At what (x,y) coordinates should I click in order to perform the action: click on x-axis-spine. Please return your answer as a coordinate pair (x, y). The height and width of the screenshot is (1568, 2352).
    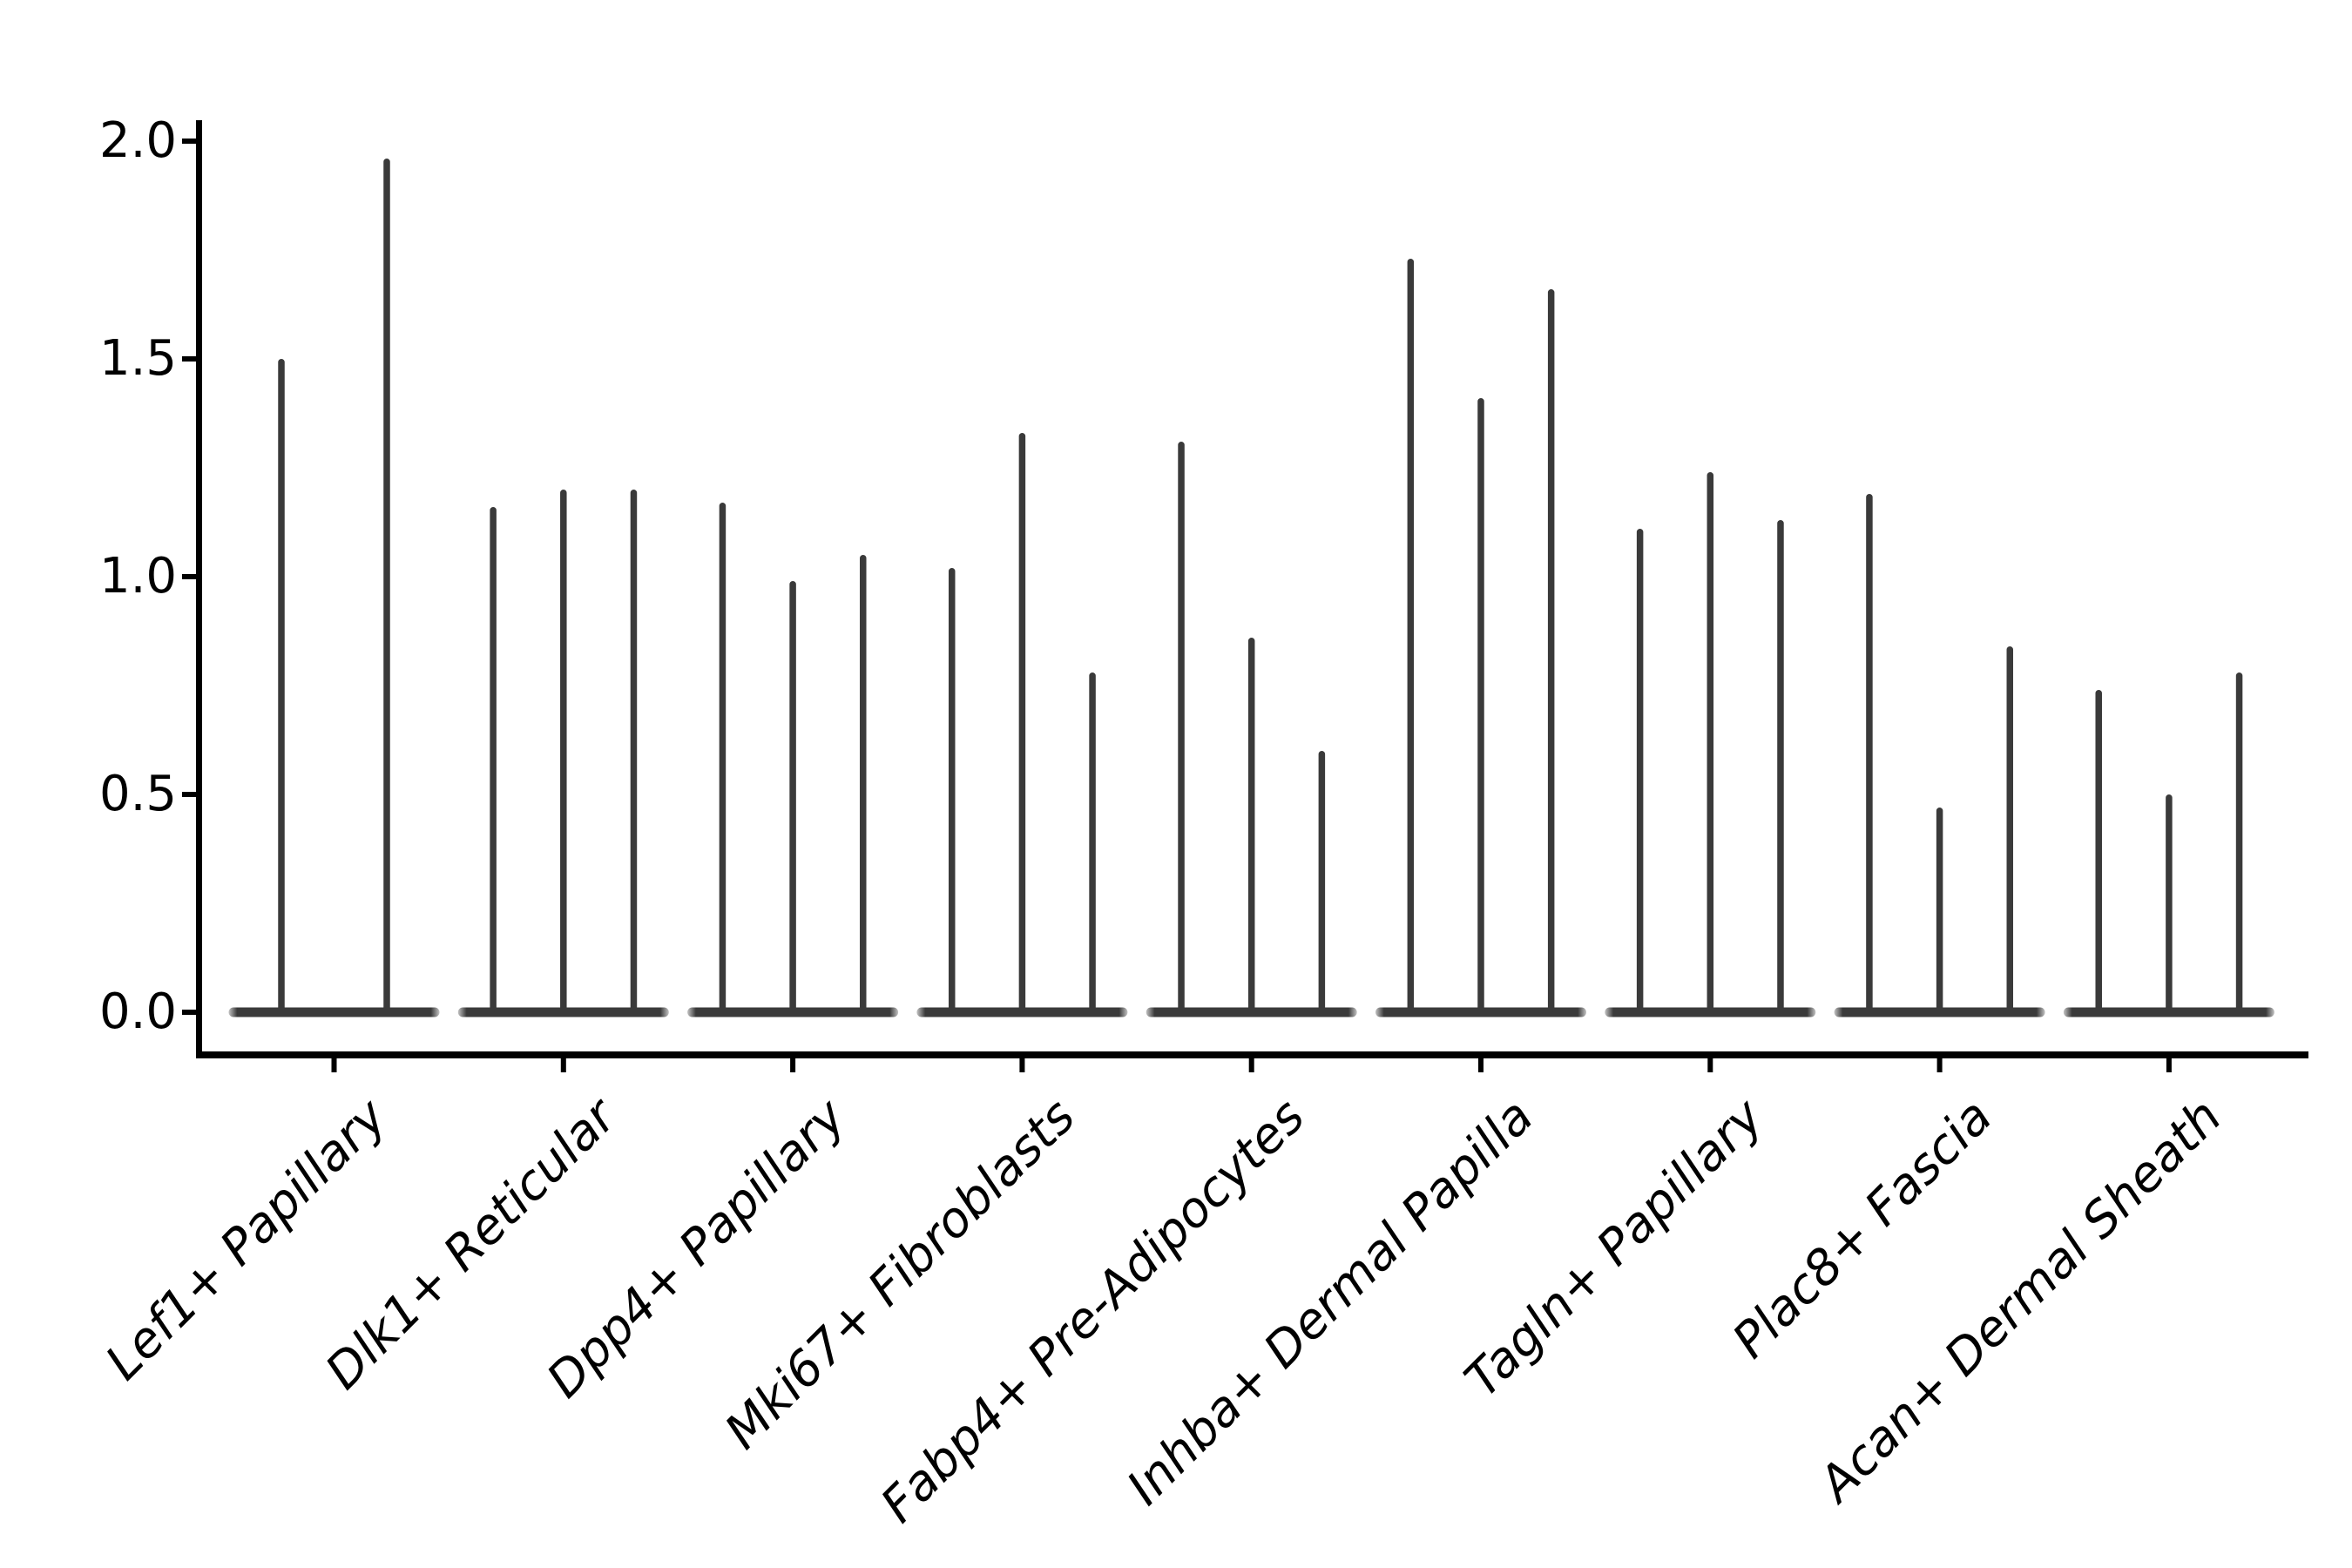
    Looking at the image, I should click on (1252, 1054).